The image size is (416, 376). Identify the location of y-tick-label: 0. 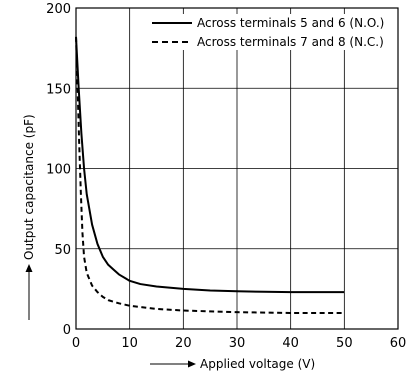
(67, 330).